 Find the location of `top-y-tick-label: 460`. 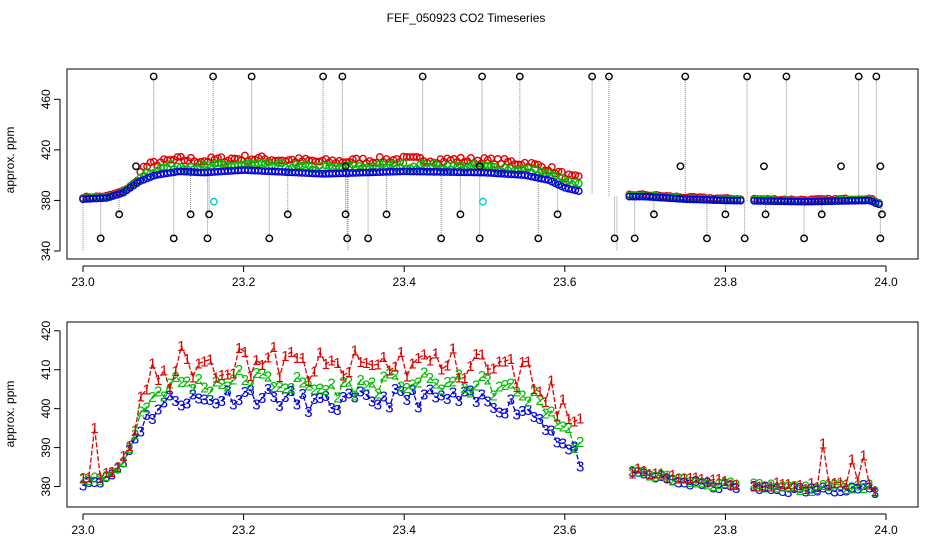

top-y-tick-label: 460 is located at coordinates (46, 99).